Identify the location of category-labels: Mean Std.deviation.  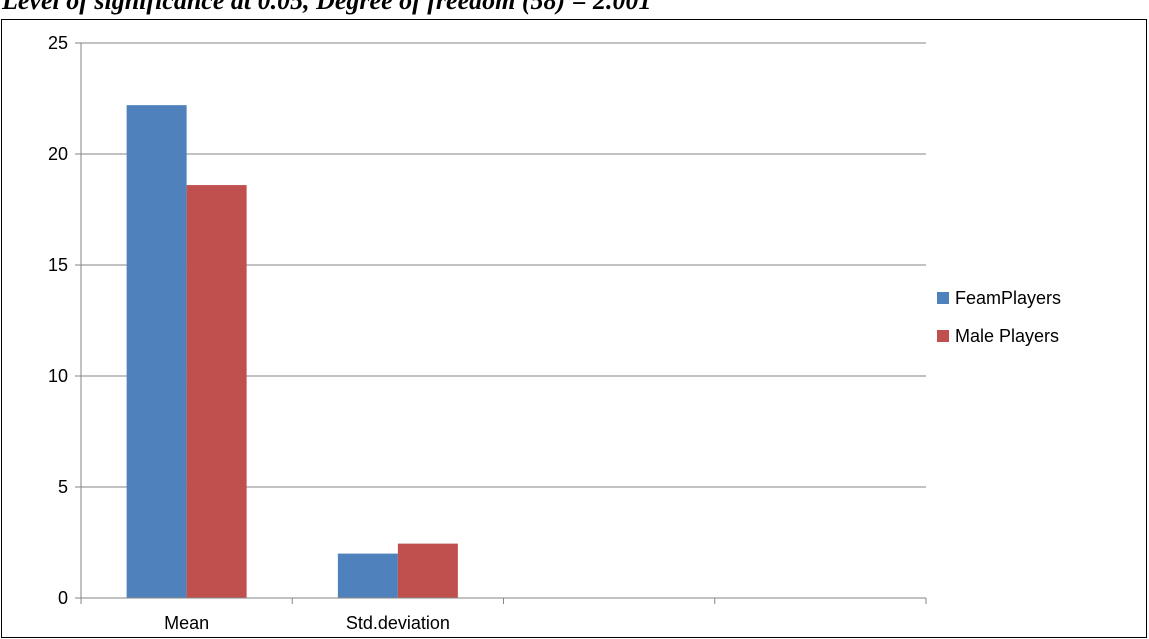
(307, 623).